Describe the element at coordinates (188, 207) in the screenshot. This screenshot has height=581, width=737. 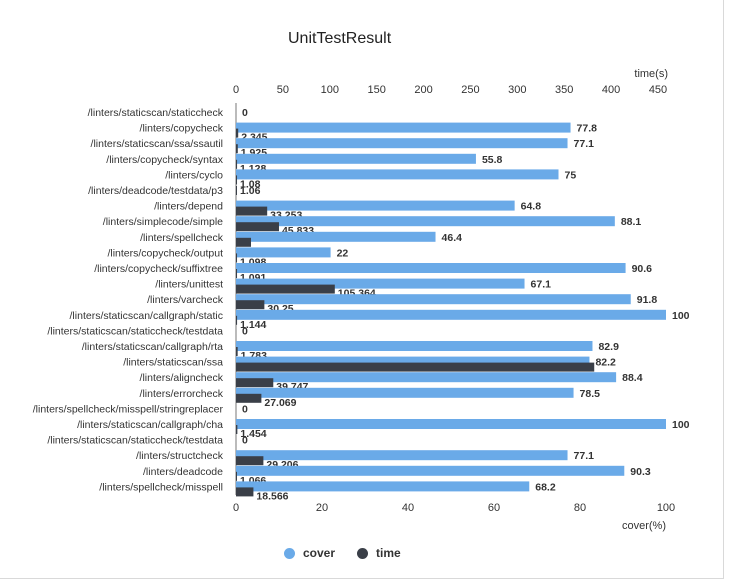
I see `category-label: /linters/depend` at that location.